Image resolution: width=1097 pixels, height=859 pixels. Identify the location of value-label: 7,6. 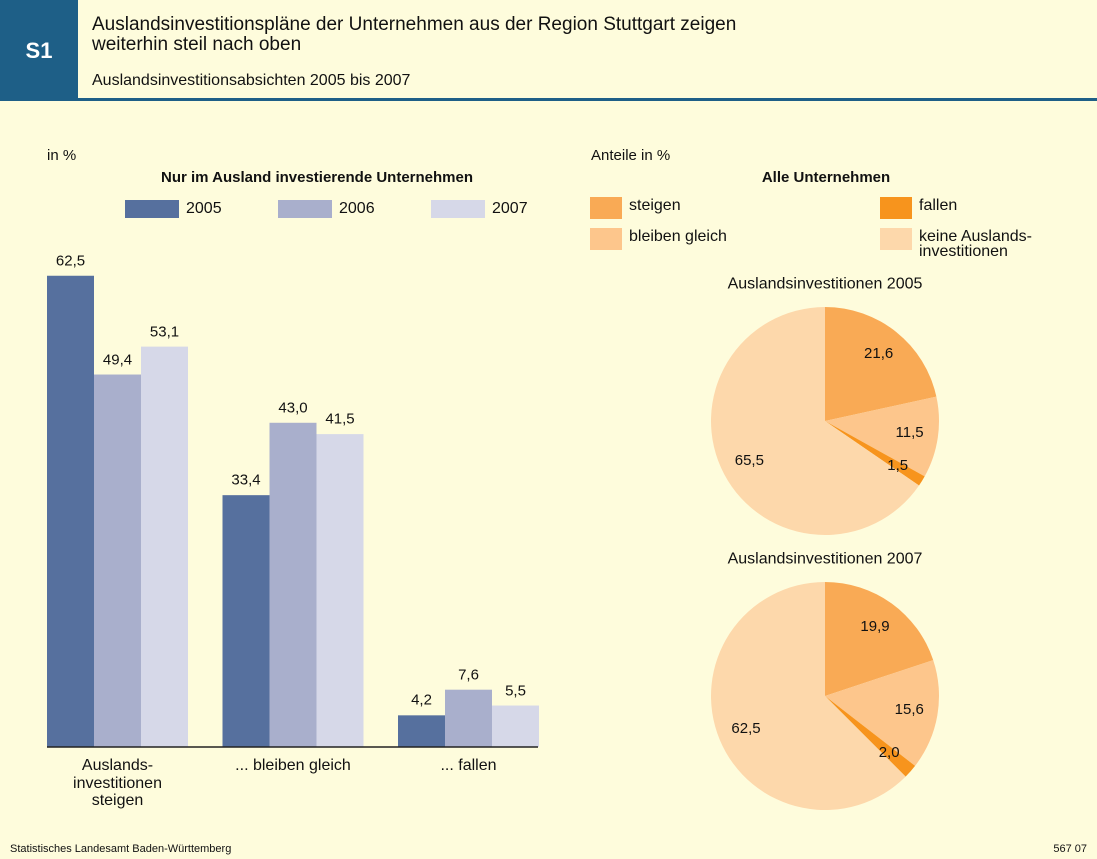
(468, 675).